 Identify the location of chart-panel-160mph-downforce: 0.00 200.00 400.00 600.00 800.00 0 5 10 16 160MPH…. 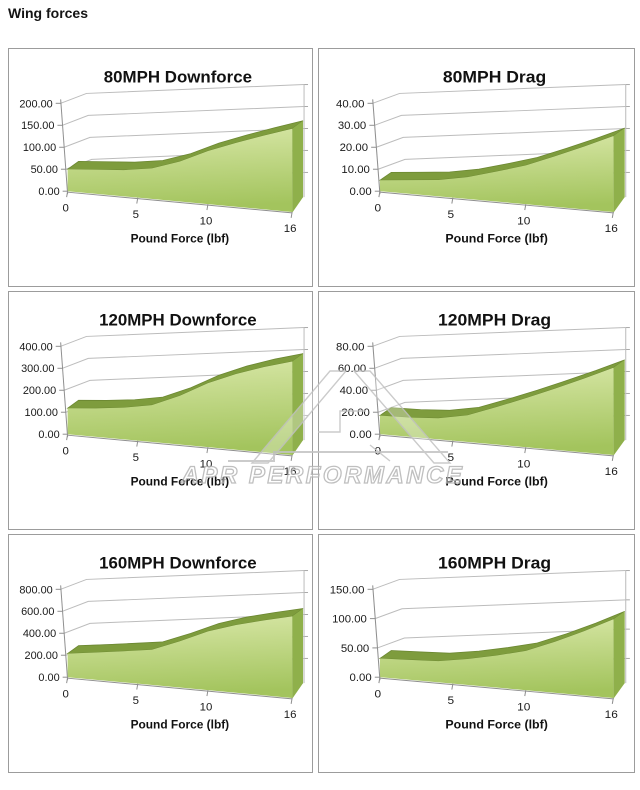
(160, 653).